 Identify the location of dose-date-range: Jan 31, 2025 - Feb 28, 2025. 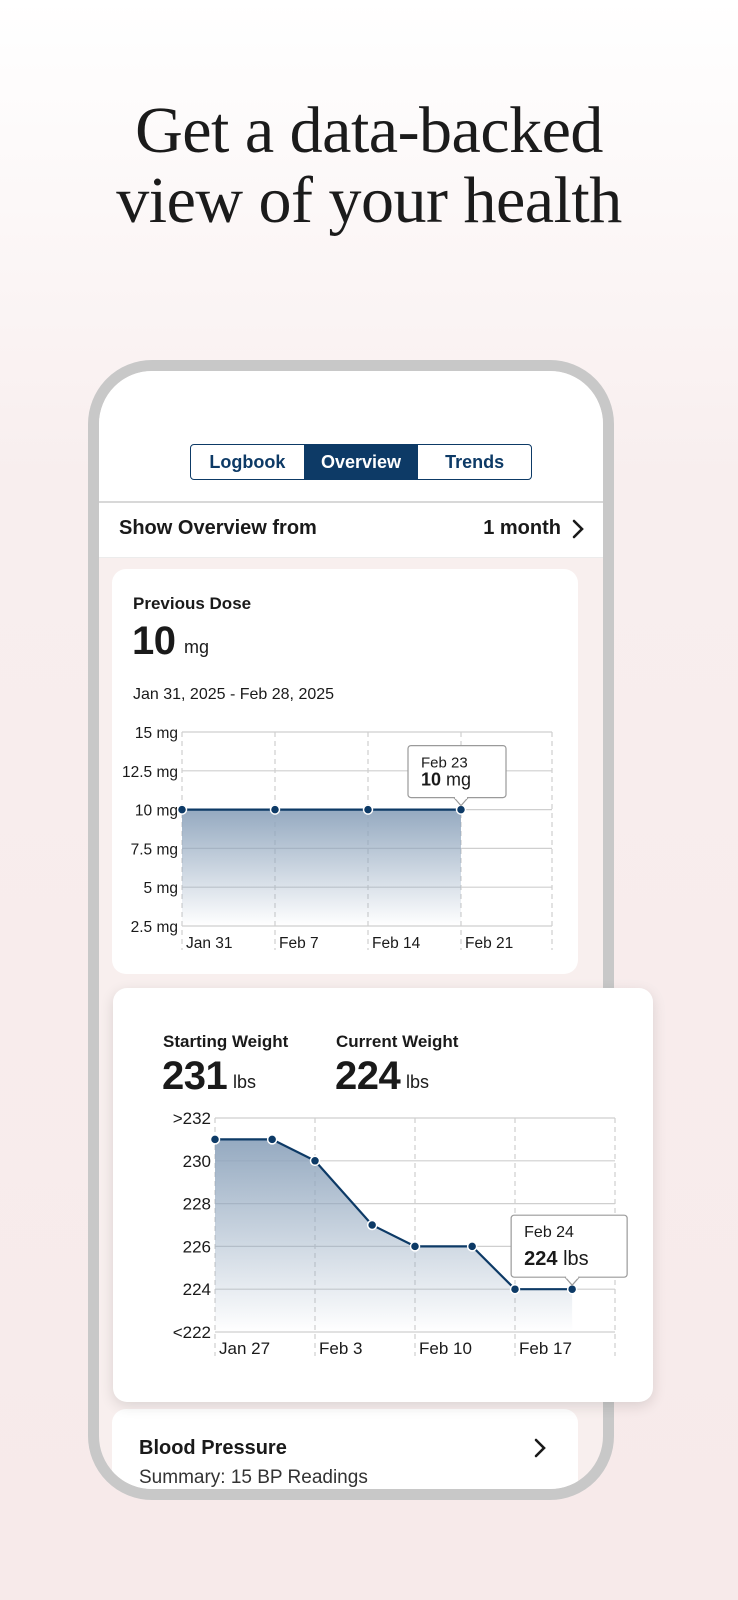
(234, 694).